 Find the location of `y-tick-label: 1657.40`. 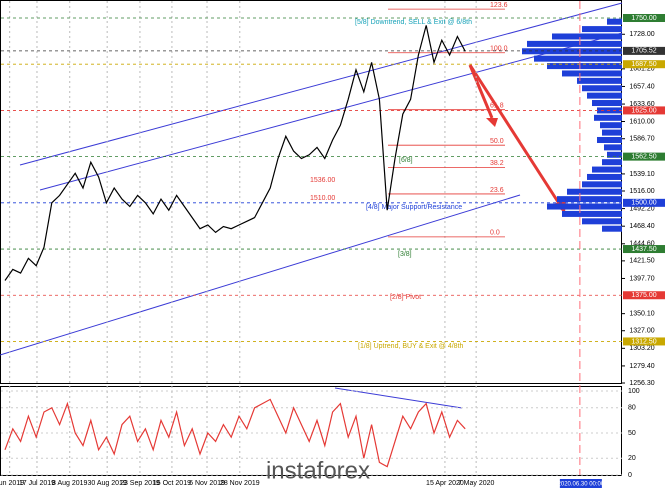

y-tick-label: 1657.40 is located at coordinates (641, 86).